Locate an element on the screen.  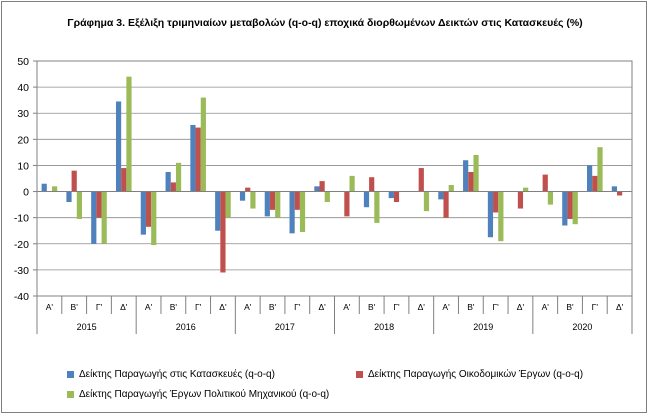
y-tick-label: 10 is located at coordinates (23, 166).